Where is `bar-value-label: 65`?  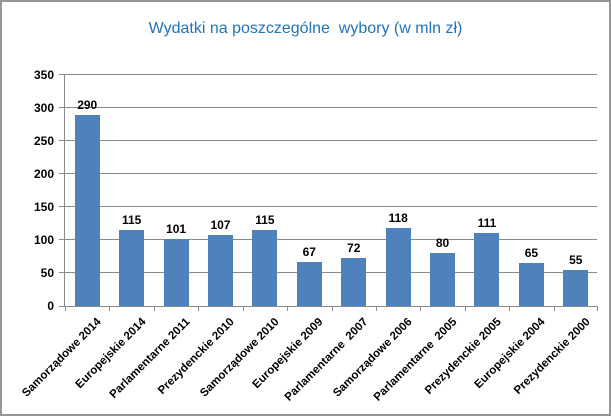
bar-value-label: 65 is located at coordinates (531, 253).